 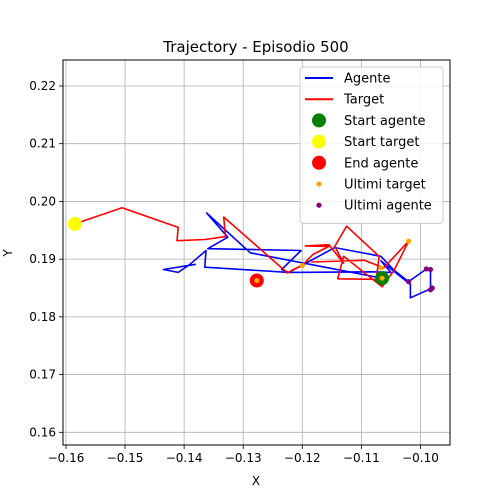 What do you see at coordinates (8, 253) in the screenshot?
I see `y-axis-label: Y` at bounding box center [8, 253].